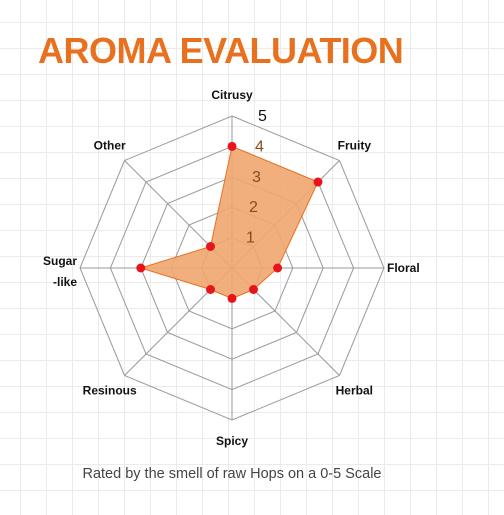 This screenshot has height=515, width=504. I want to click on tick-label: 3, so click(256, 177).